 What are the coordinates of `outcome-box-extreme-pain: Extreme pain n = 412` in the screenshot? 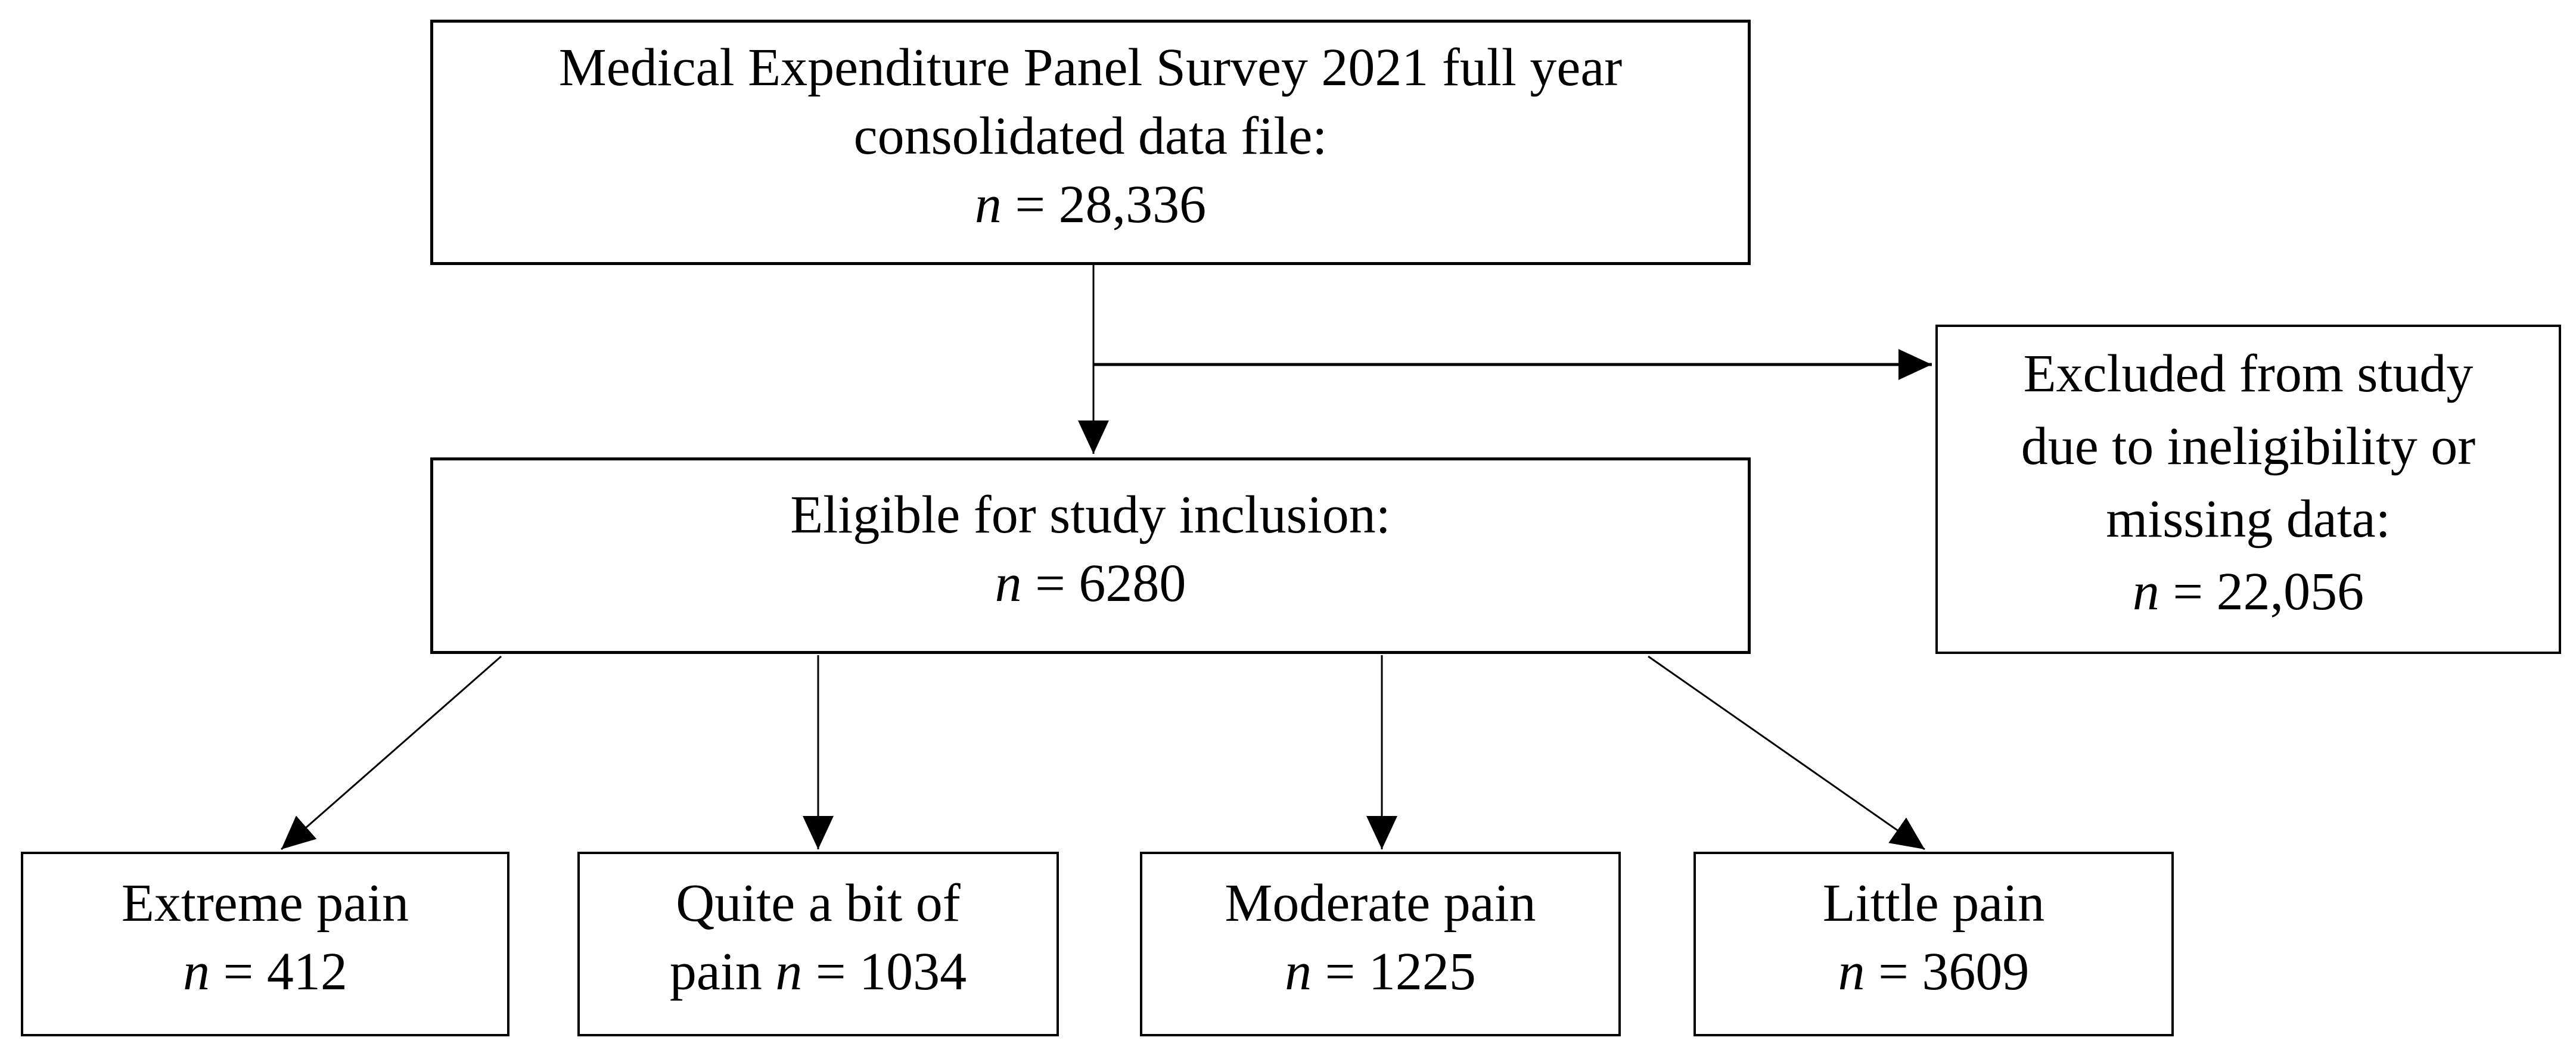 It's located at (265, 944).